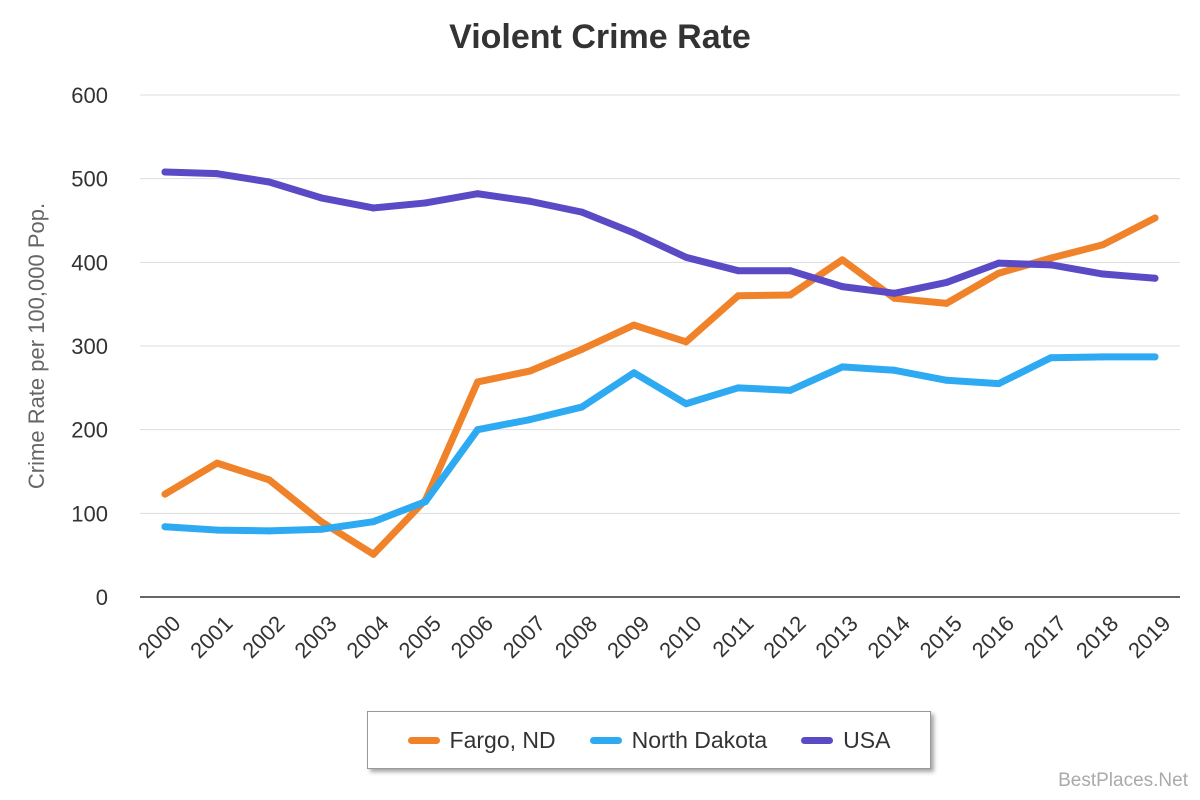 This screenshot has height=800, width=1200. I want to click on x-tick-label: 2007, so click(524, 637).